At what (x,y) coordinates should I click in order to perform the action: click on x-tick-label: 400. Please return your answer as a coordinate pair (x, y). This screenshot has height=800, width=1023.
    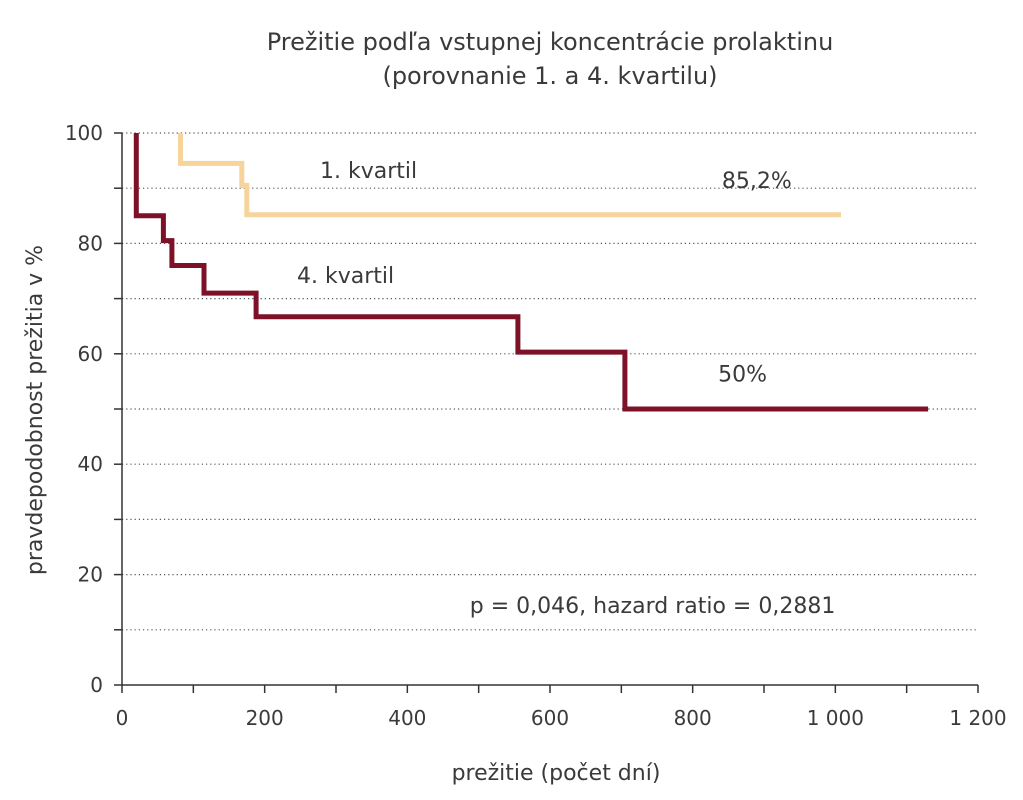
    Looking at the image, I should click on (407, 718).